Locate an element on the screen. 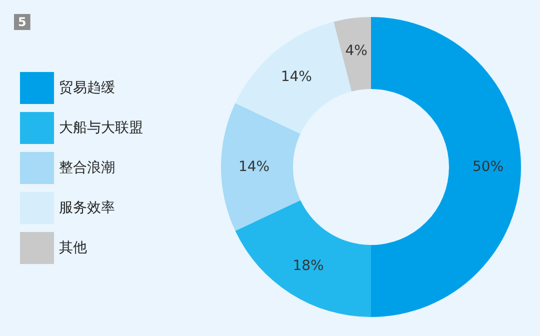 The height and width of the screenshot is (336, 540). data-label: 50% is located at coordinates (488, 167).